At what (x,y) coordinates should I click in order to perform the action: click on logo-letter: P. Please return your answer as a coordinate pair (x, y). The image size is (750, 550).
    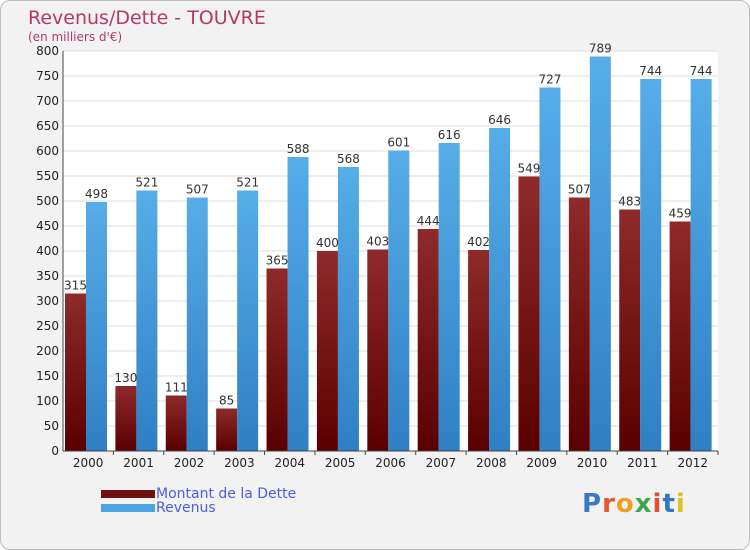
    Looking at the image, I should click on (592, 504).